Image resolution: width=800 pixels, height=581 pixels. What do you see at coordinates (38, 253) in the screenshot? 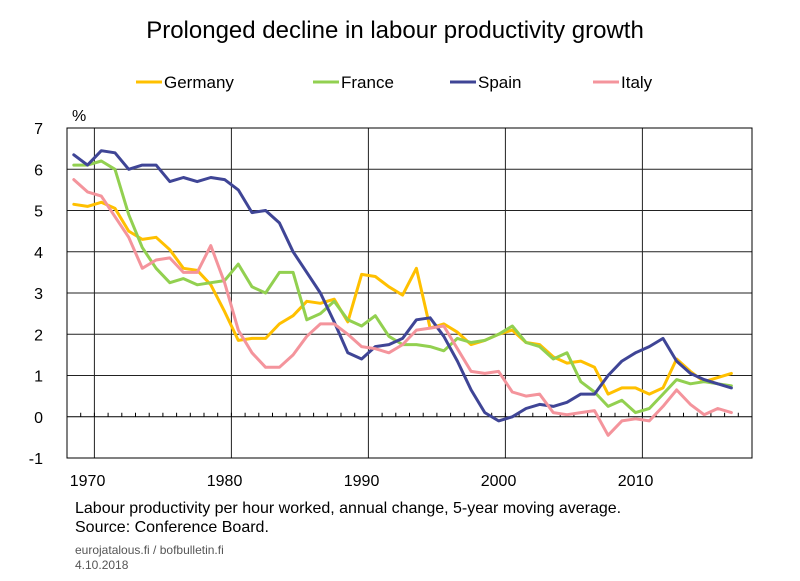
I see `y-tick-label: 4` at bounding box center [38, 253].